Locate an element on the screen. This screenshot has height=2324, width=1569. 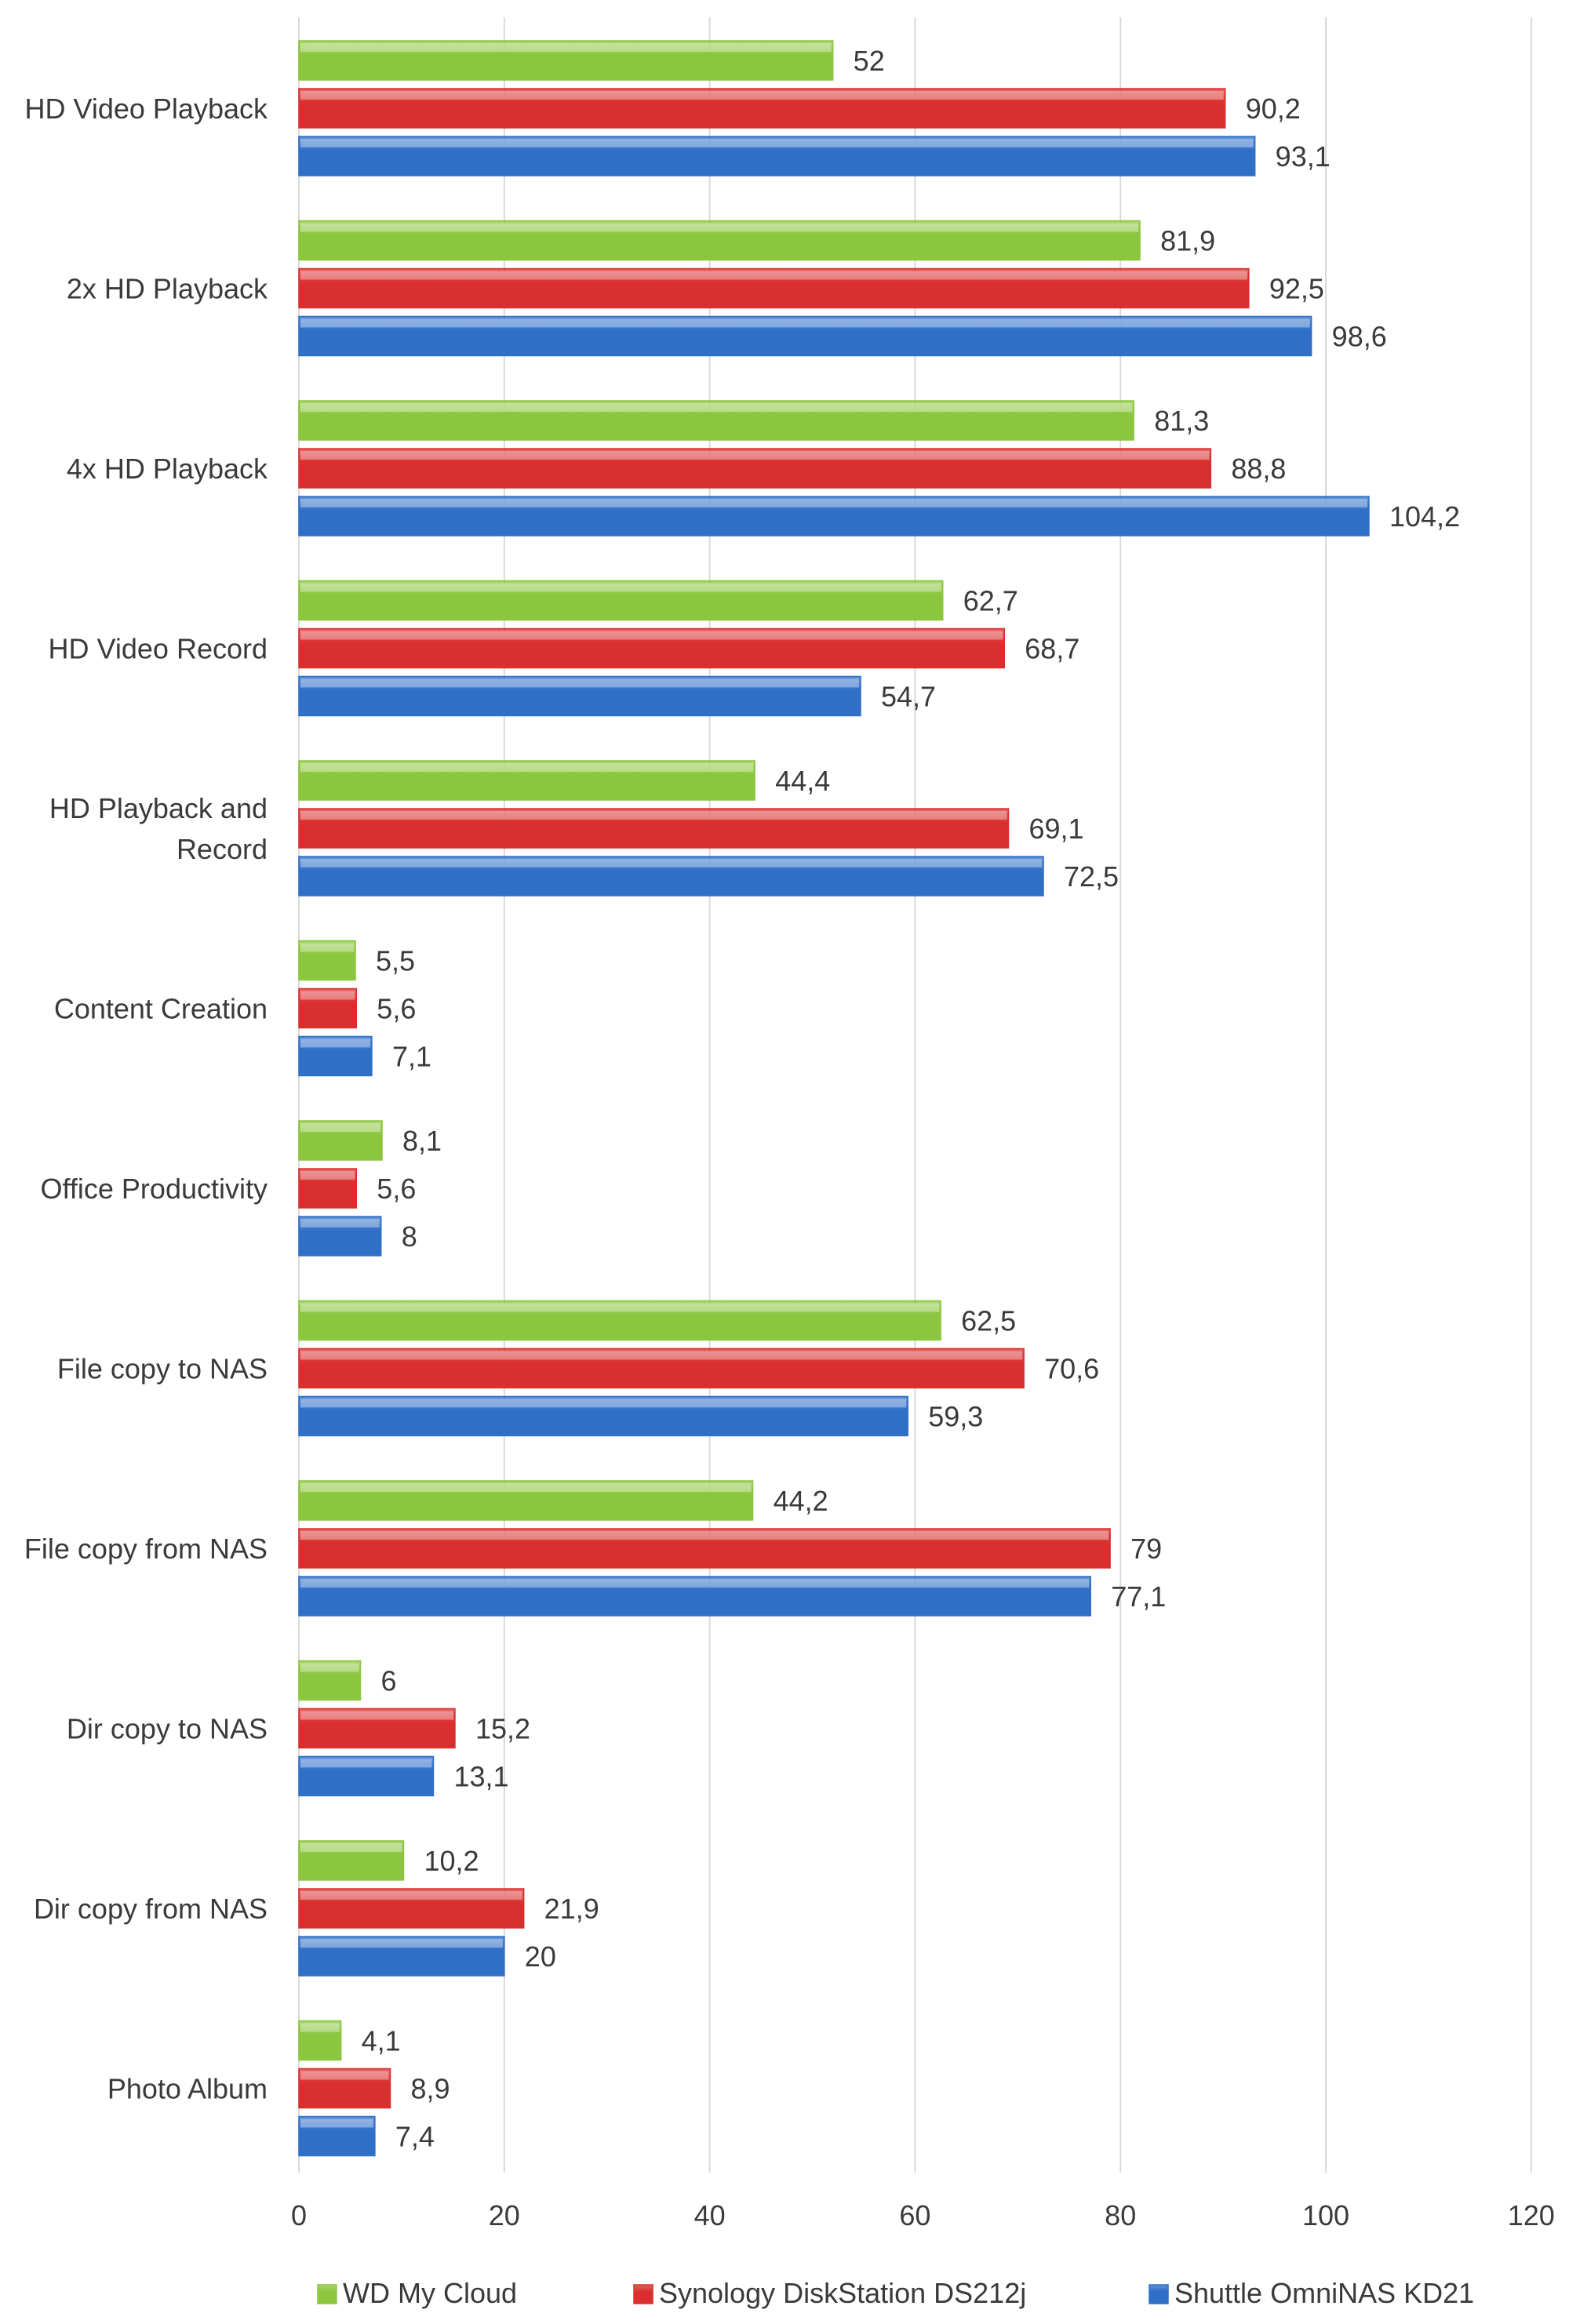
value-label-wd-my-cloud-file-copy-to-nas: 62,5 is located at coordinates (988, 1321).